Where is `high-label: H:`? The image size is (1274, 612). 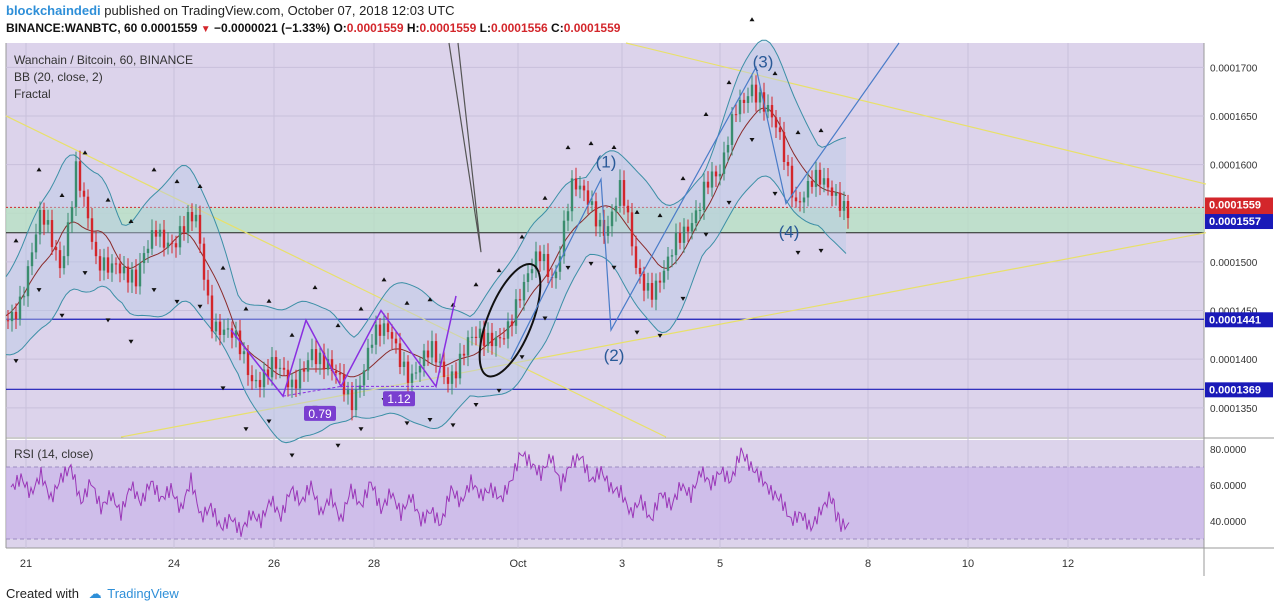 high-label: H: is located at coordinates (413, 28).